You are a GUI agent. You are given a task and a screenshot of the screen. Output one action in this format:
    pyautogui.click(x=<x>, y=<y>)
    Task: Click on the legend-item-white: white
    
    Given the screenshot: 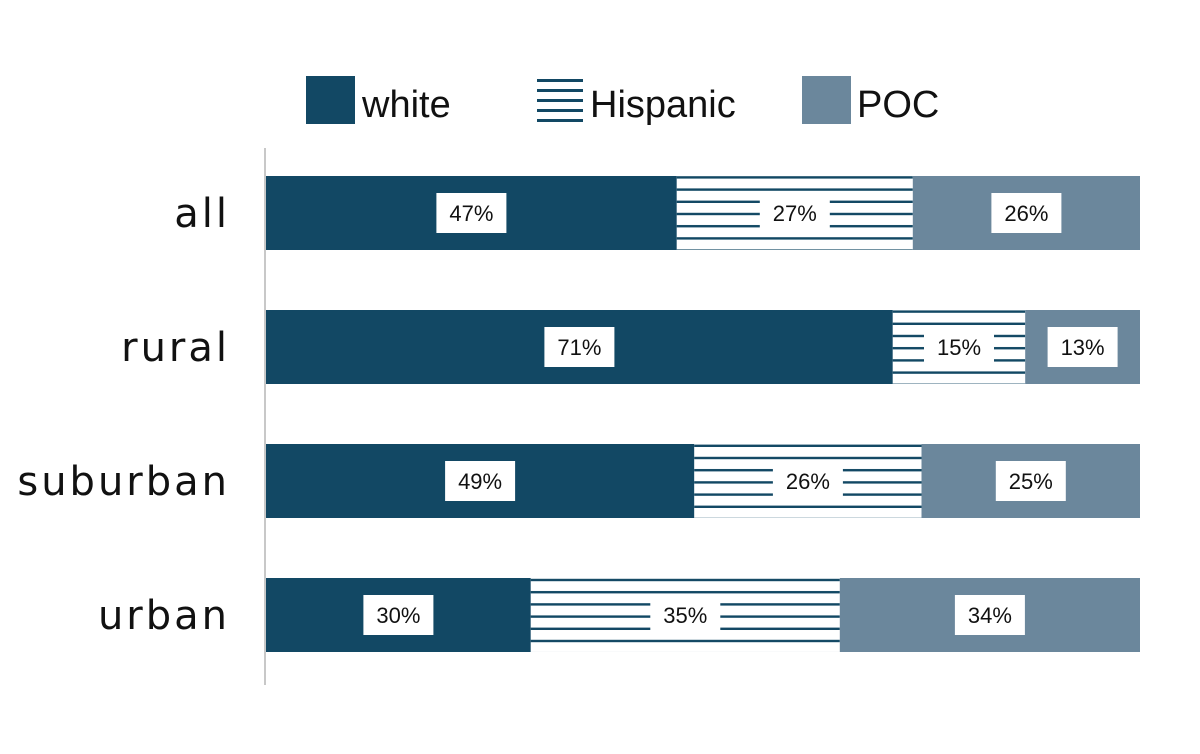 What is the action you would take?
    pyautogui.click(x=378, y=101)
    